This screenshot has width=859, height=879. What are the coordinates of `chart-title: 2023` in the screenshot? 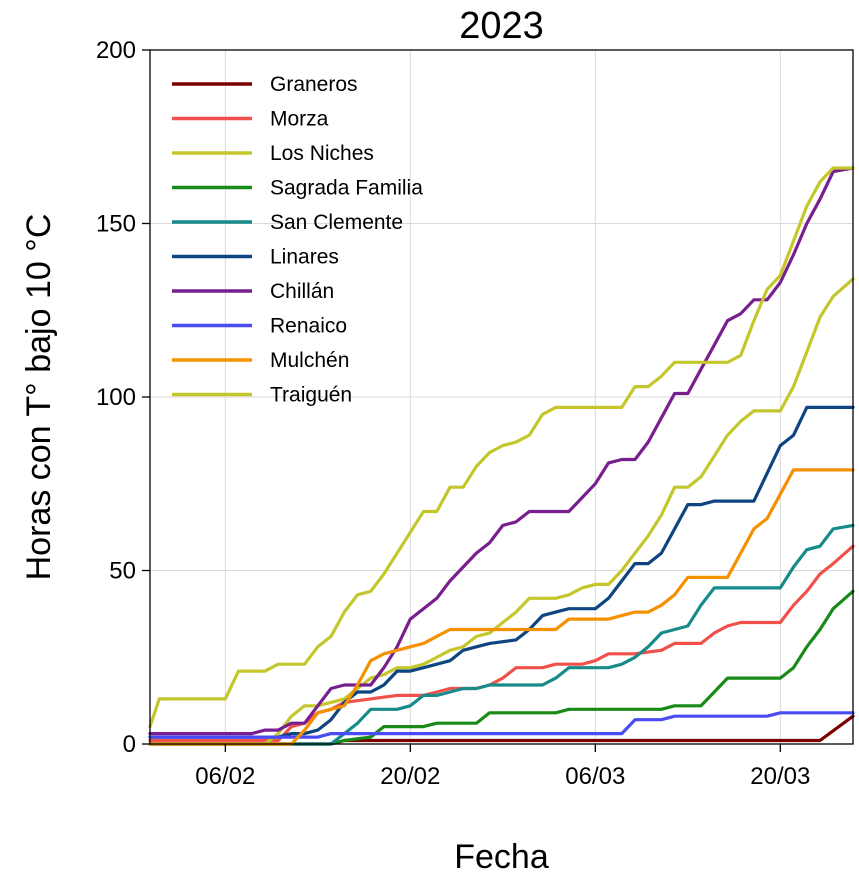 It's located at (501, 26).